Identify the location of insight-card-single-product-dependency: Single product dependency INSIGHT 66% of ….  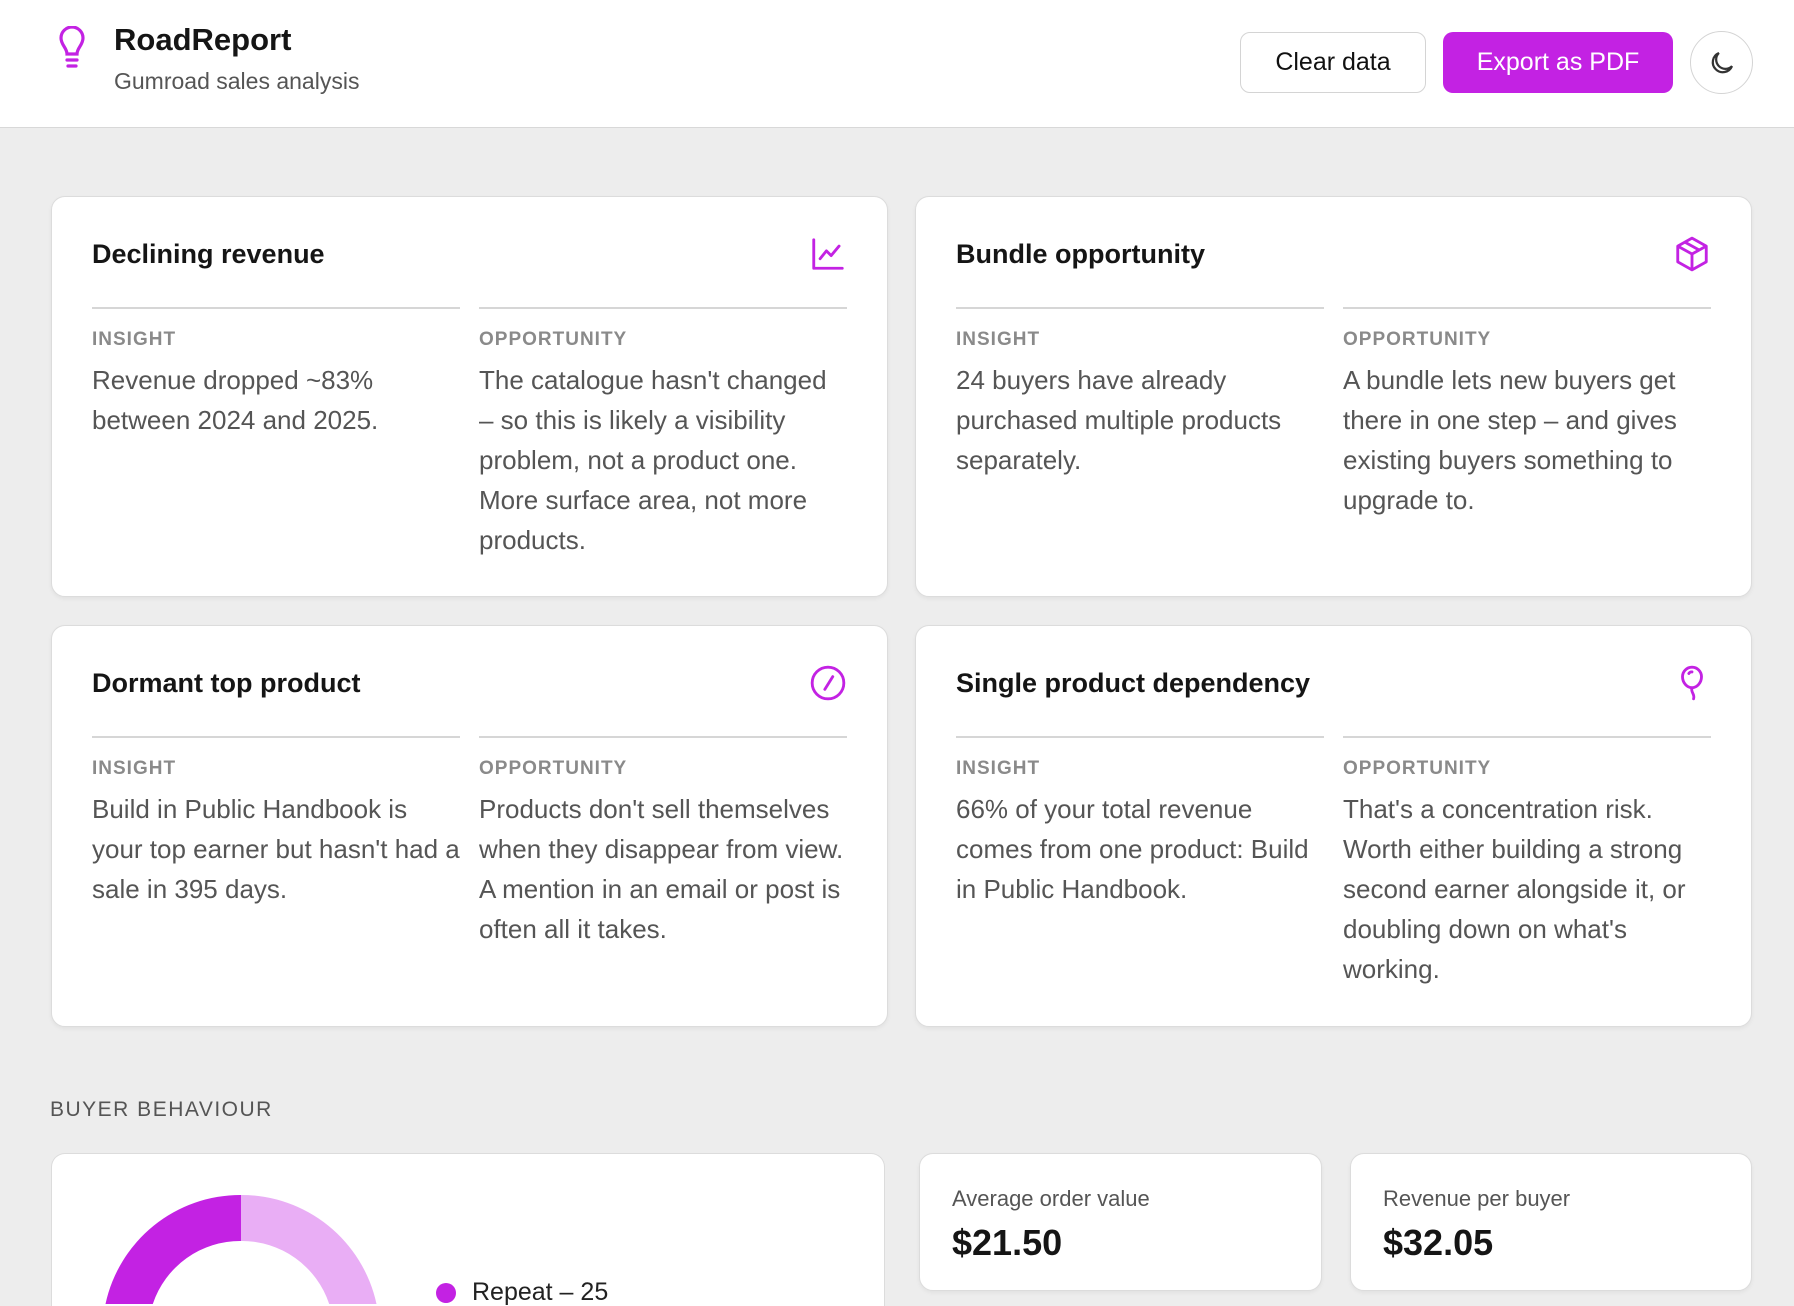
(1333, 826).